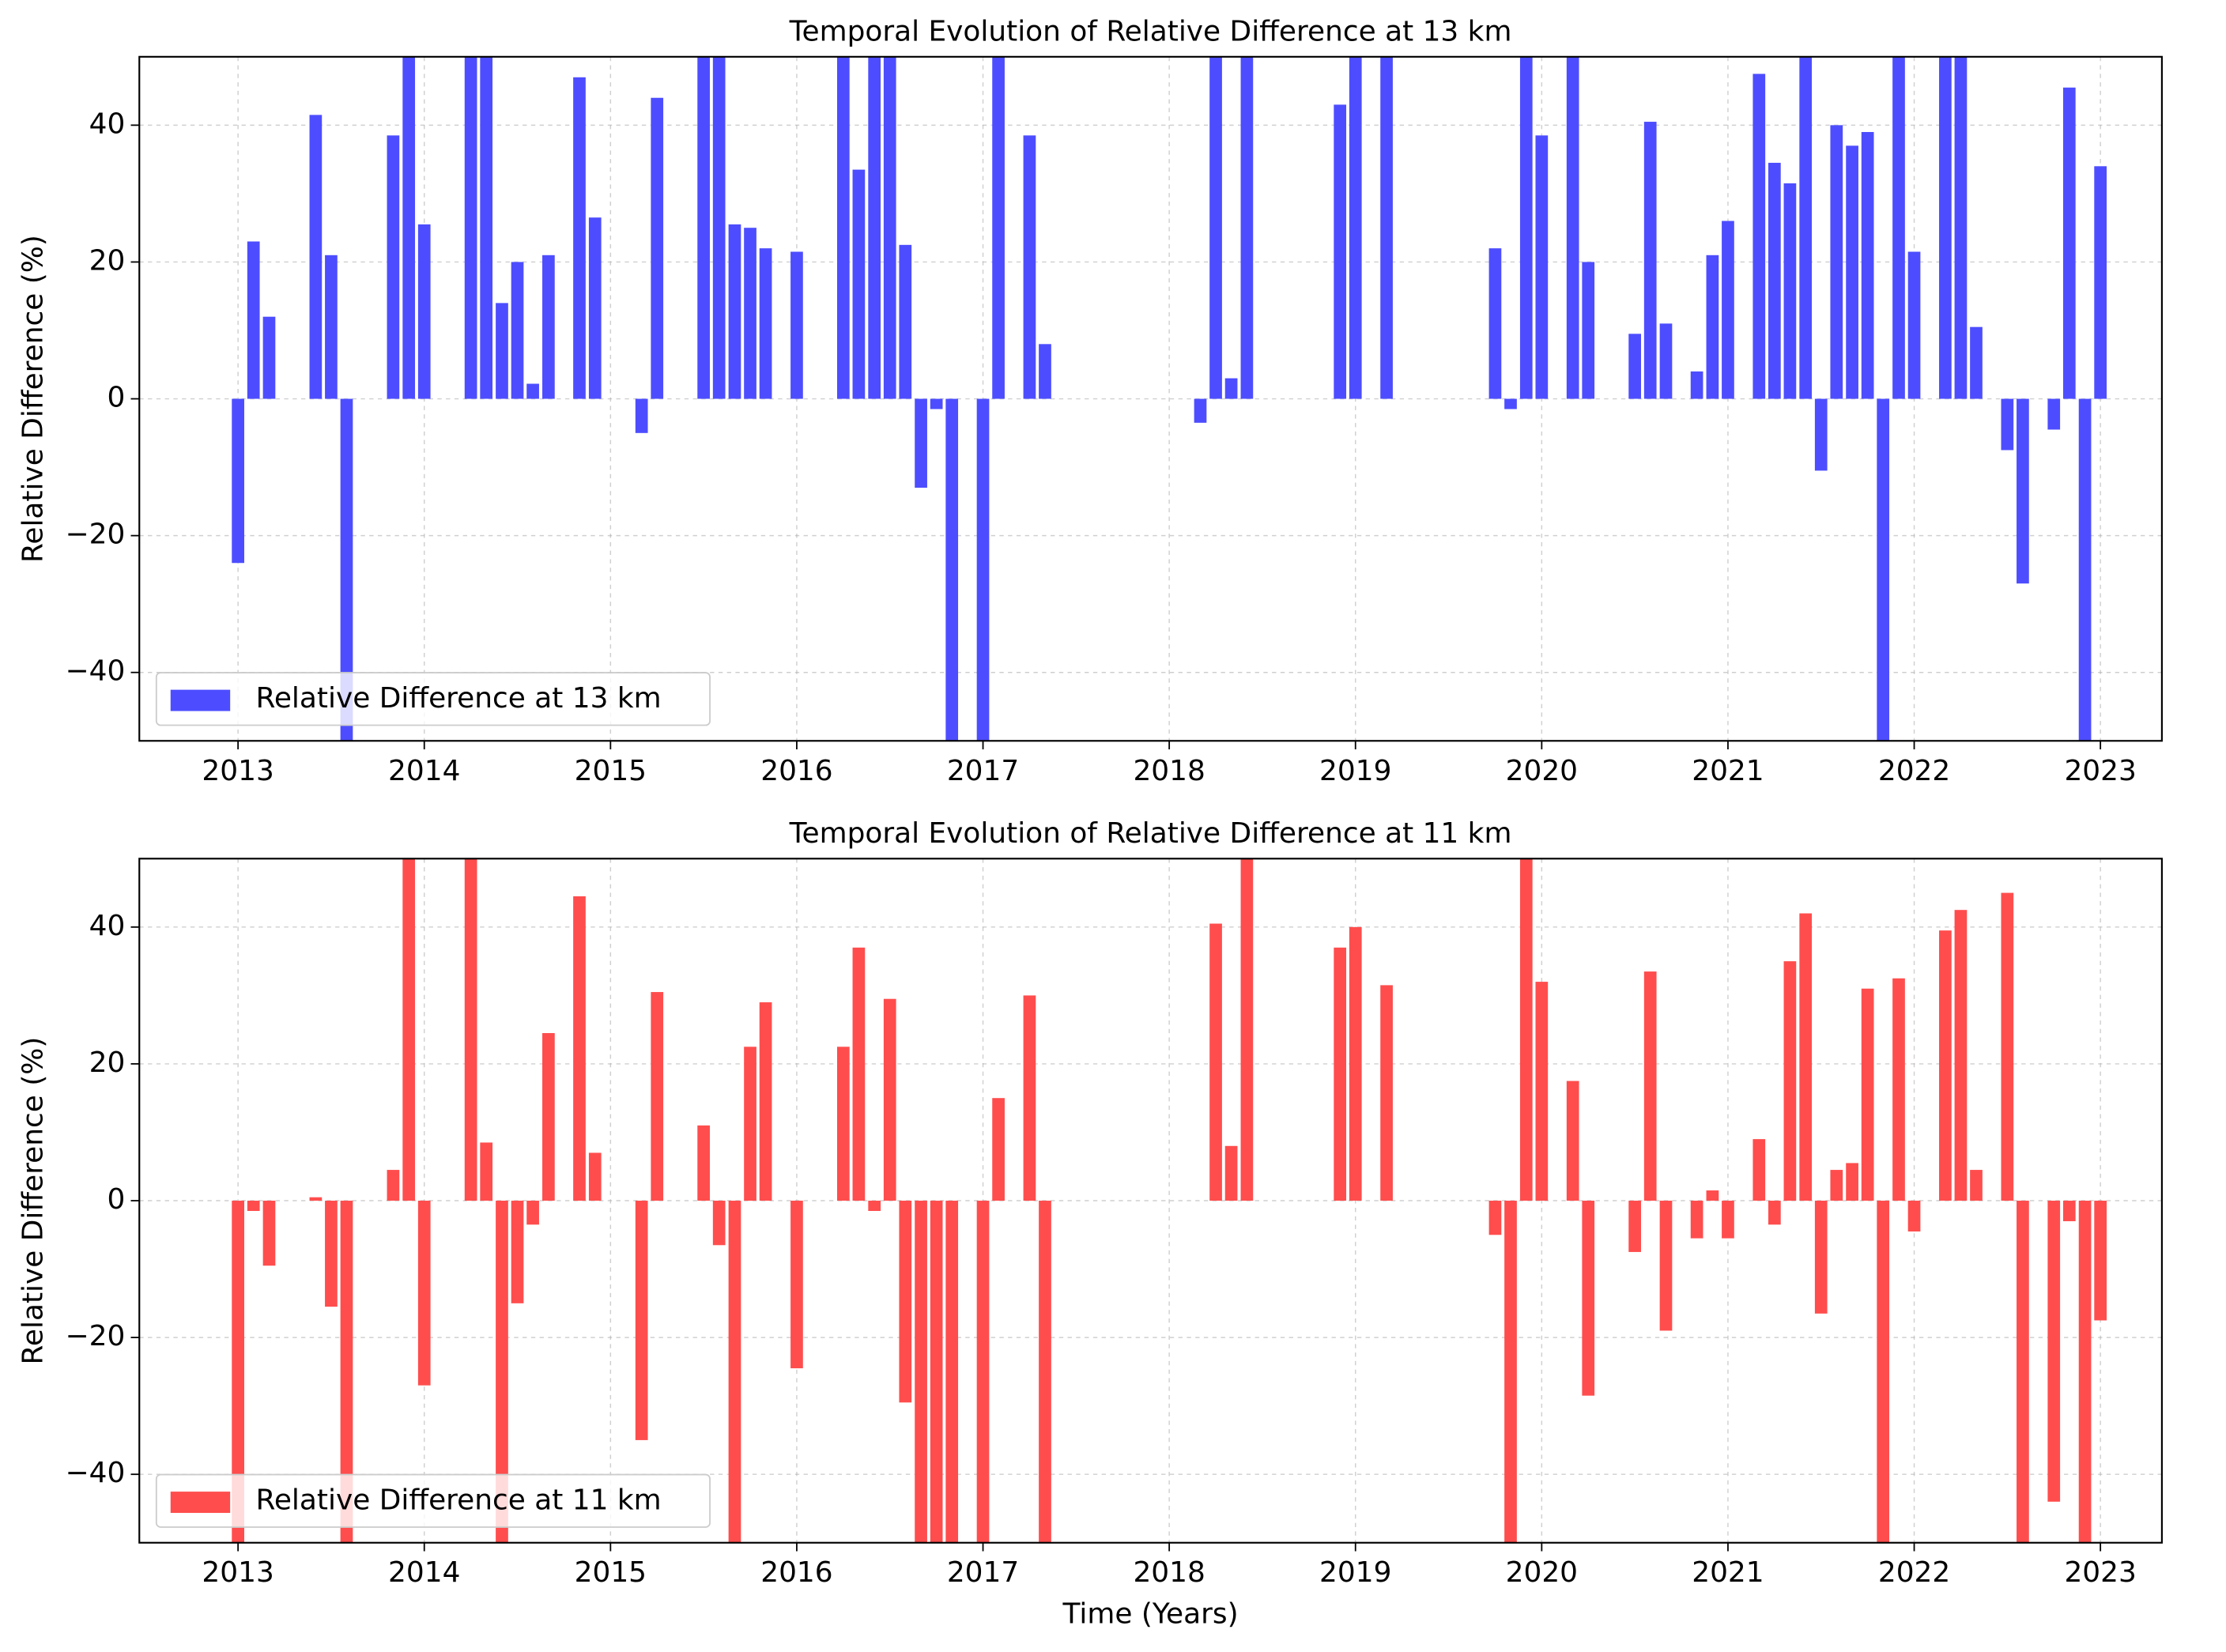 The image size is (2226, 1652). I want to click on x-tick-label: 2015, so click(611, 771).